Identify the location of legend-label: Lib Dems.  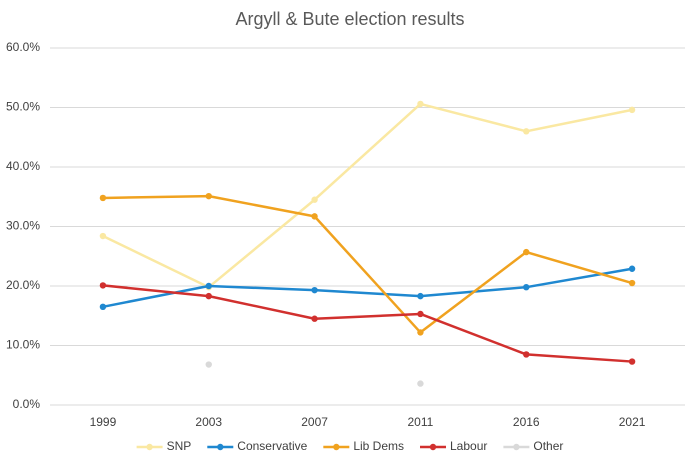
(378, 446).